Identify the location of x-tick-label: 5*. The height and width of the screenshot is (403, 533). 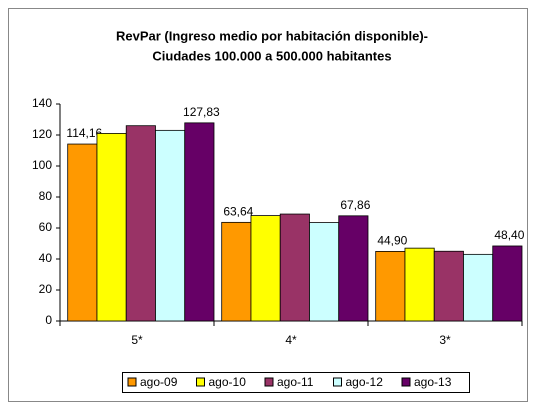
(137, 340).